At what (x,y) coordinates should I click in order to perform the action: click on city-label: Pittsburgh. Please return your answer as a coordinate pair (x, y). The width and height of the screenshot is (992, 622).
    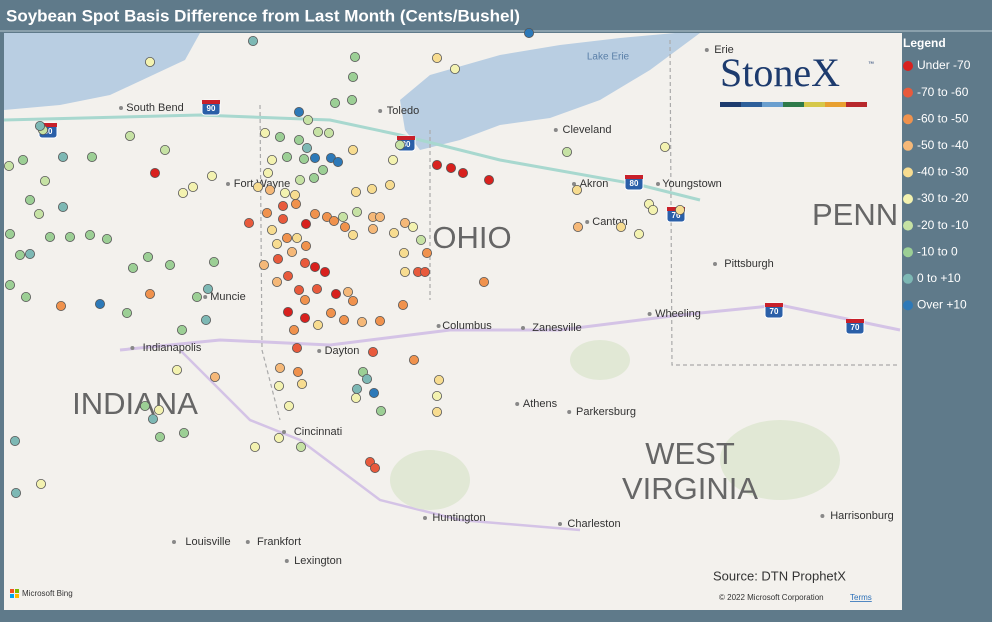
    Looking at the image, I should click on (749, 264).